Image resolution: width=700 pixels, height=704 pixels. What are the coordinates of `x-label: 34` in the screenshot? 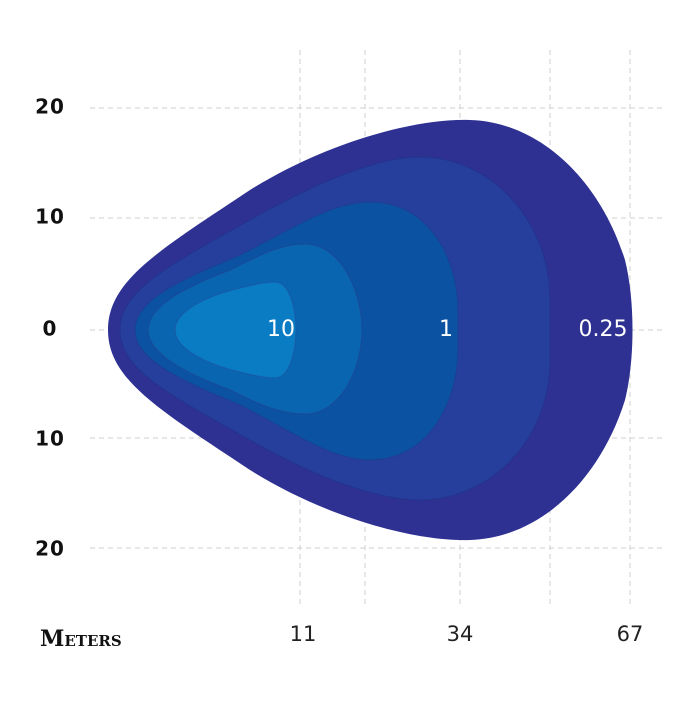 It's located at (460, 634).